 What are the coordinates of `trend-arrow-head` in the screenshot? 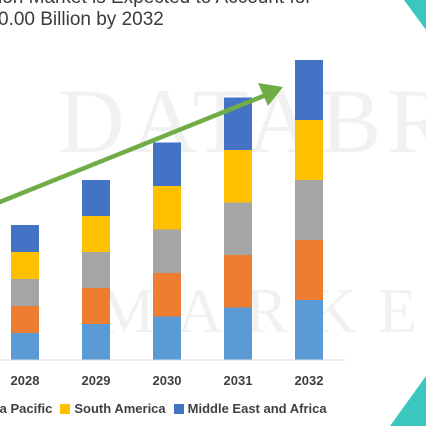 It's located at (270, 94).